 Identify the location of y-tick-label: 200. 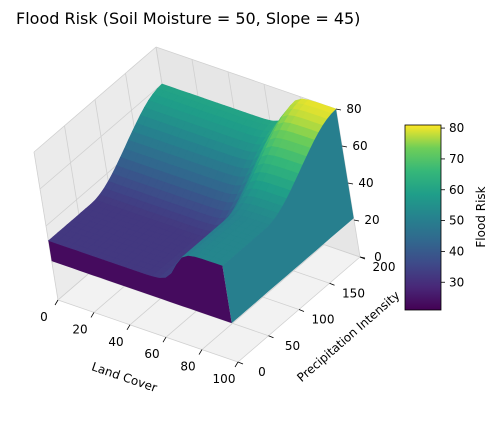
(384, 267).